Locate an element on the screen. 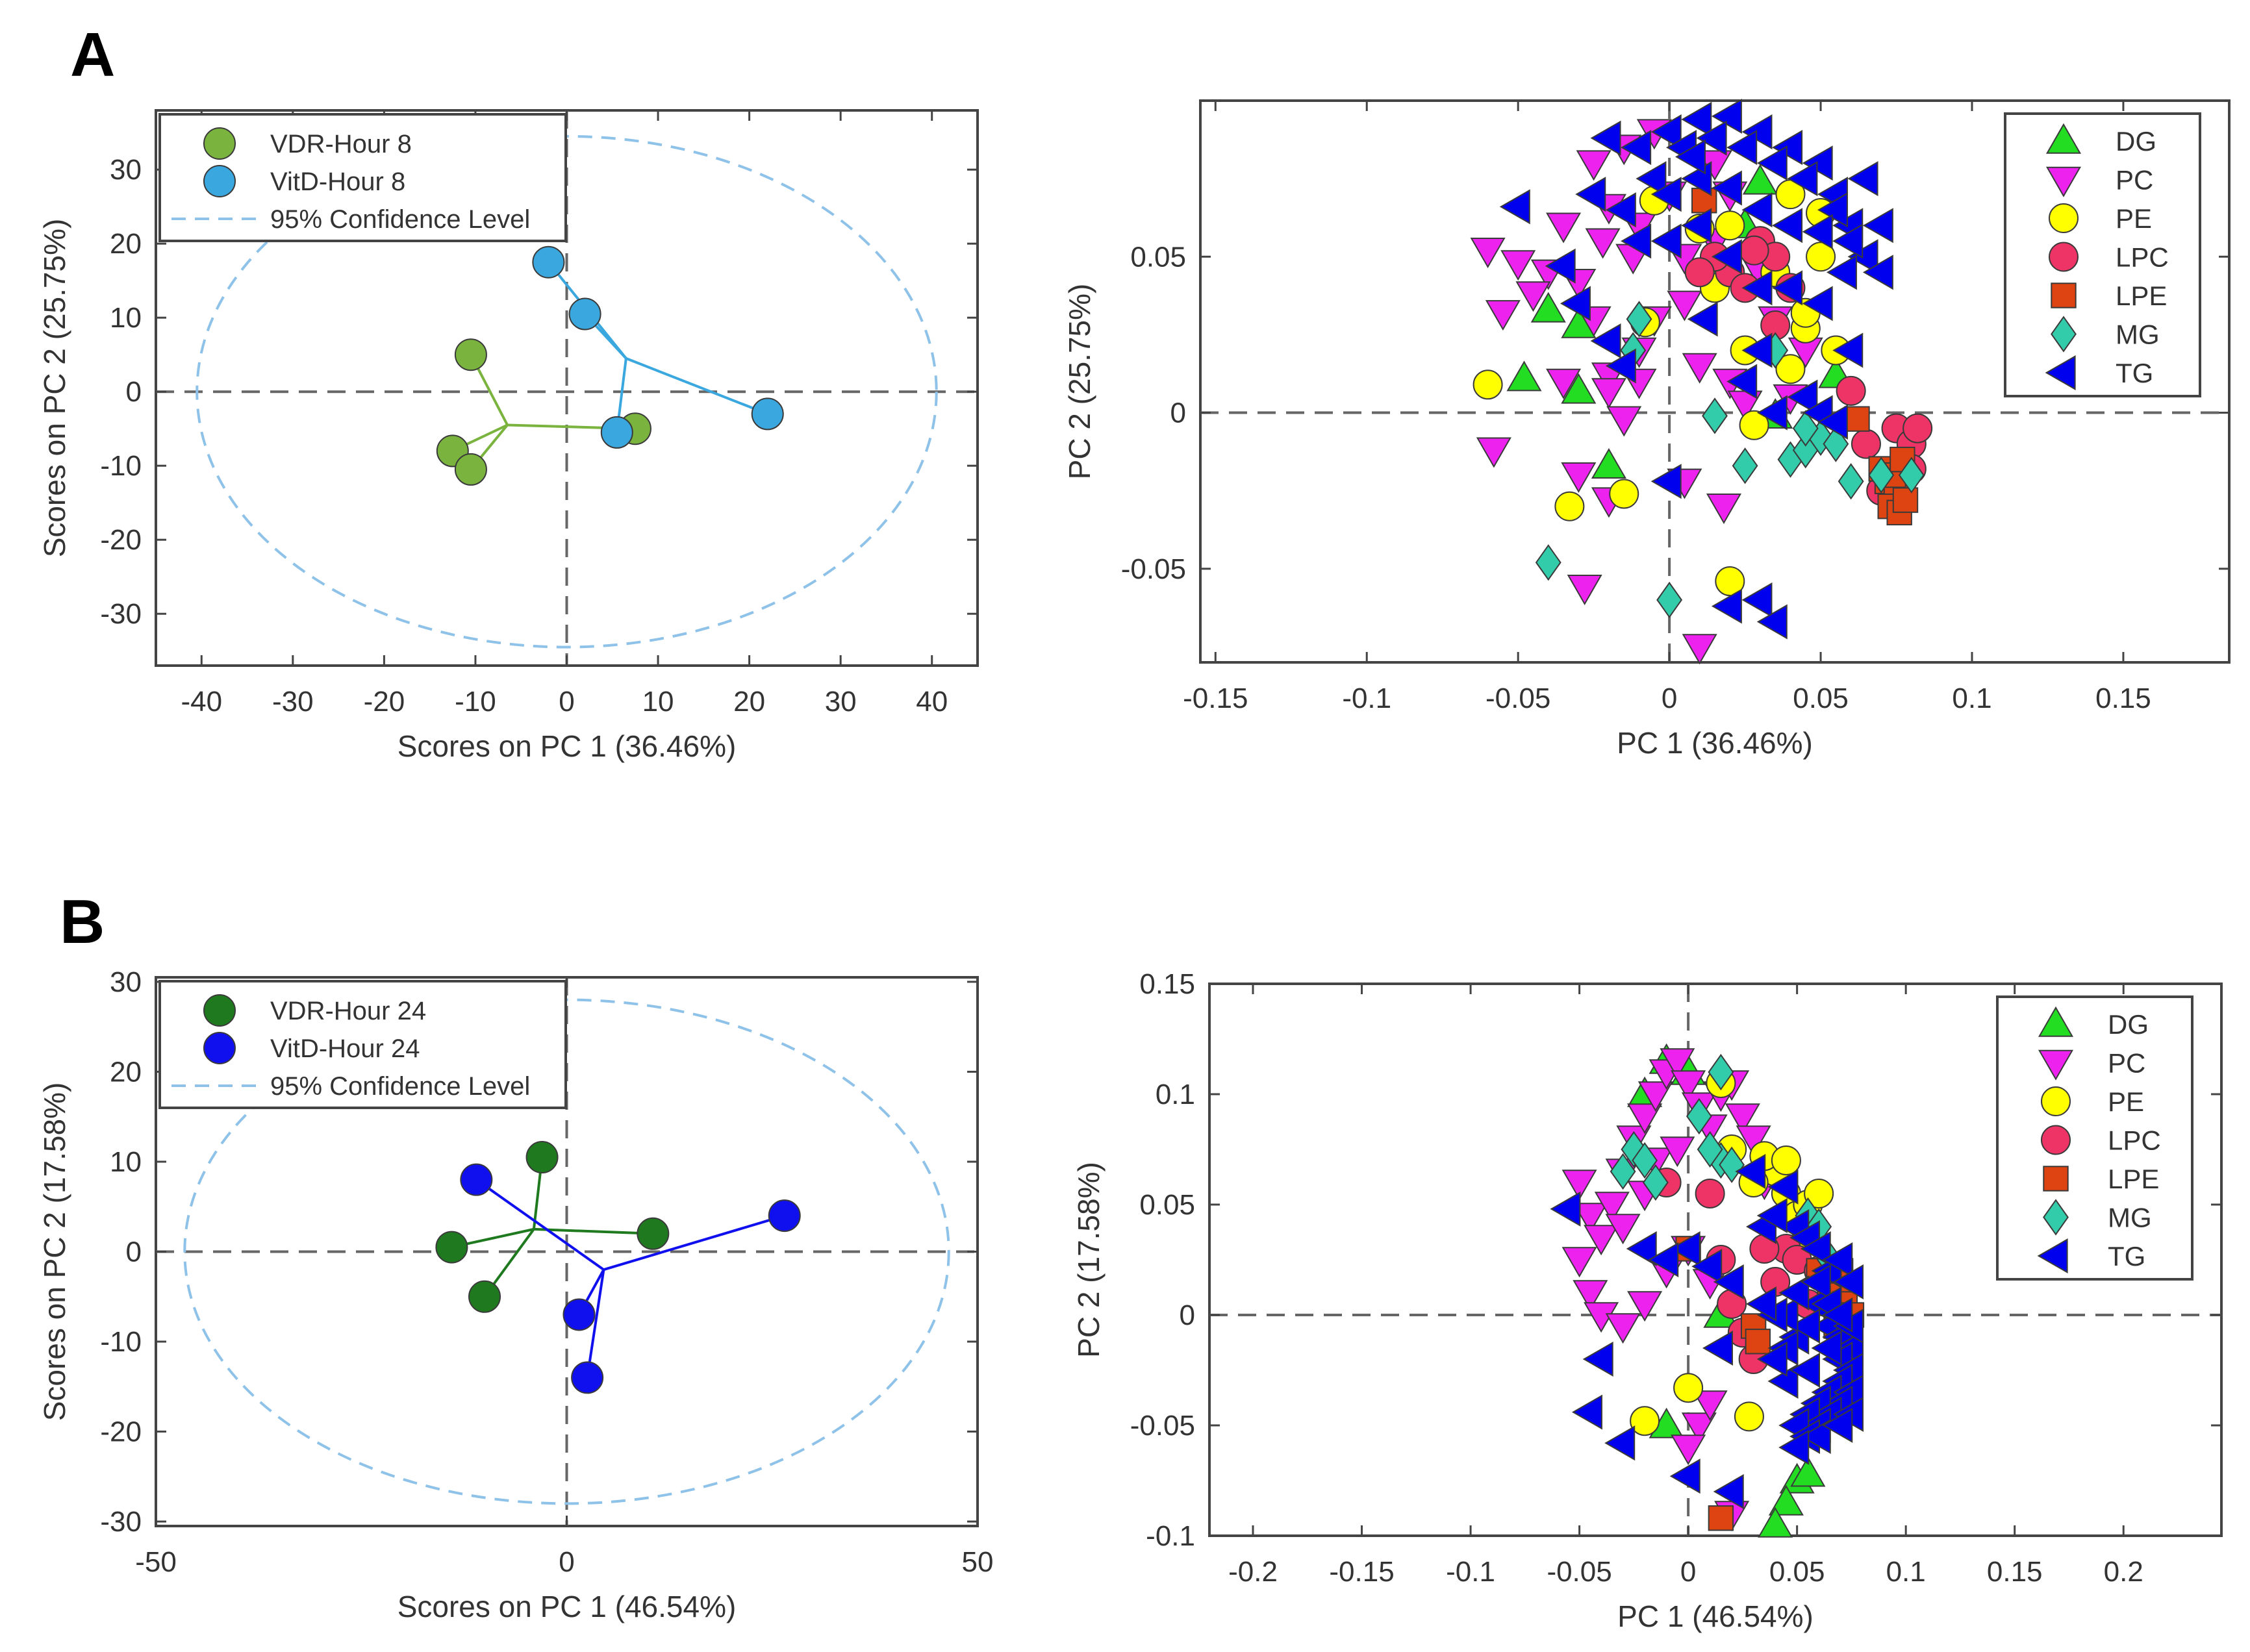  legend-box is located at coordinates (2103, 255).